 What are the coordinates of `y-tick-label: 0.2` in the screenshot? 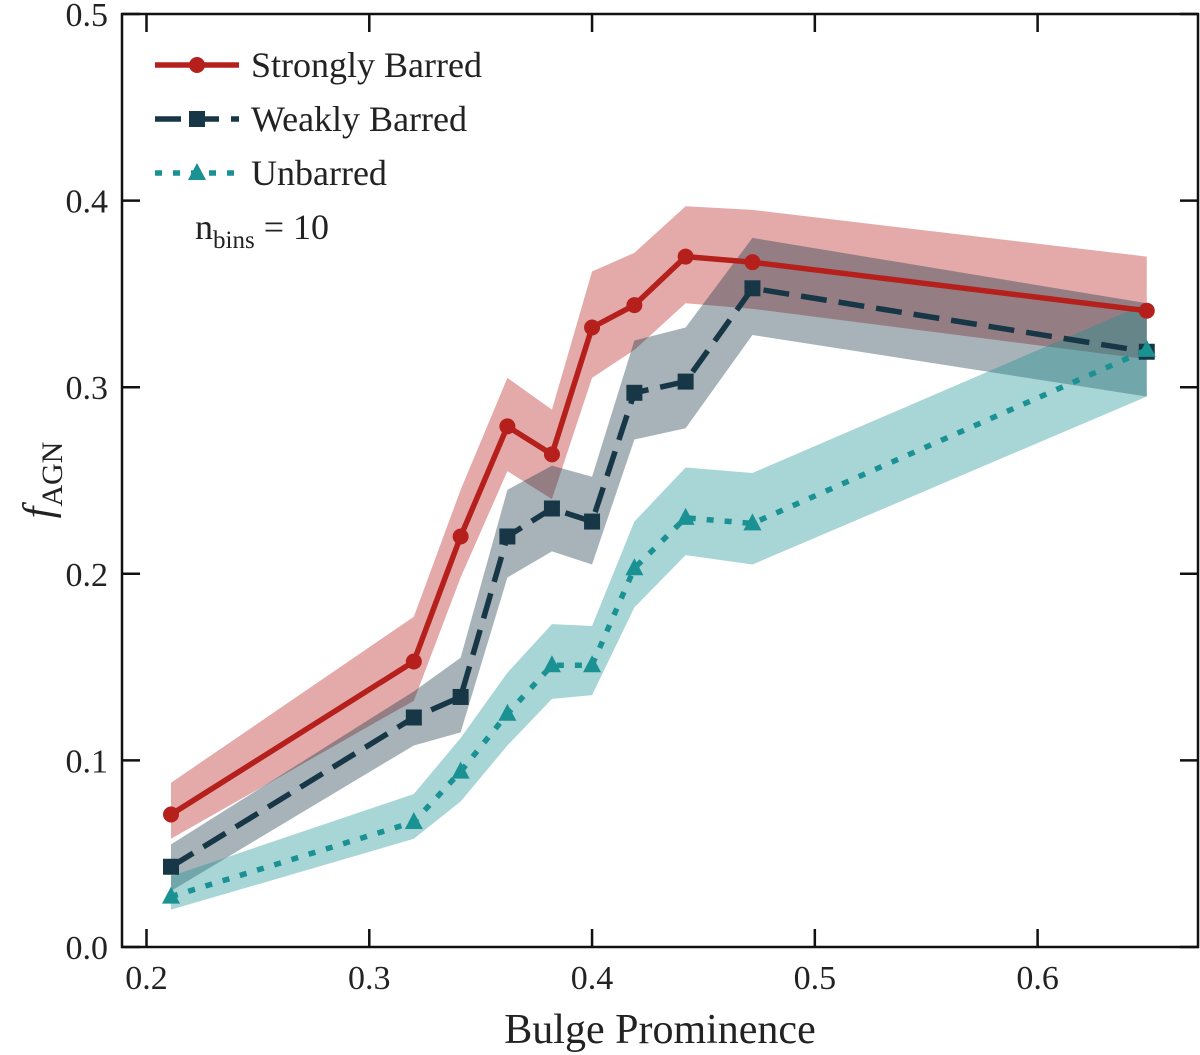 It's located at (87, 575).